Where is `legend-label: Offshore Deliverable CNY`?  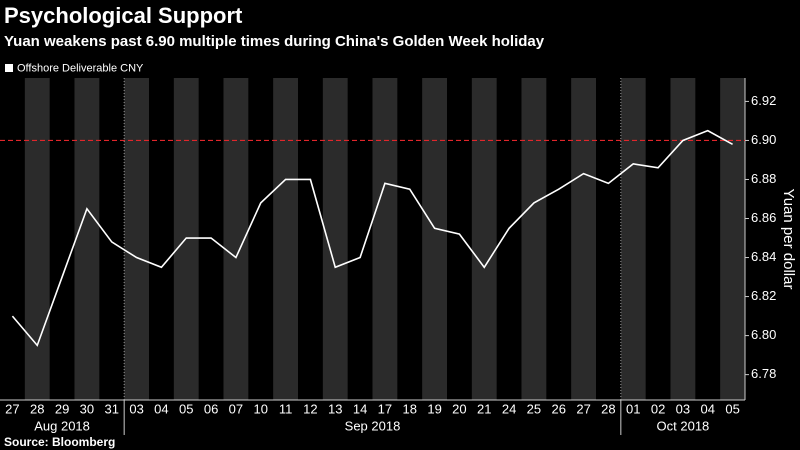 legend-label: Offshore Deliverable CNY is located at coordinates (80, 68).